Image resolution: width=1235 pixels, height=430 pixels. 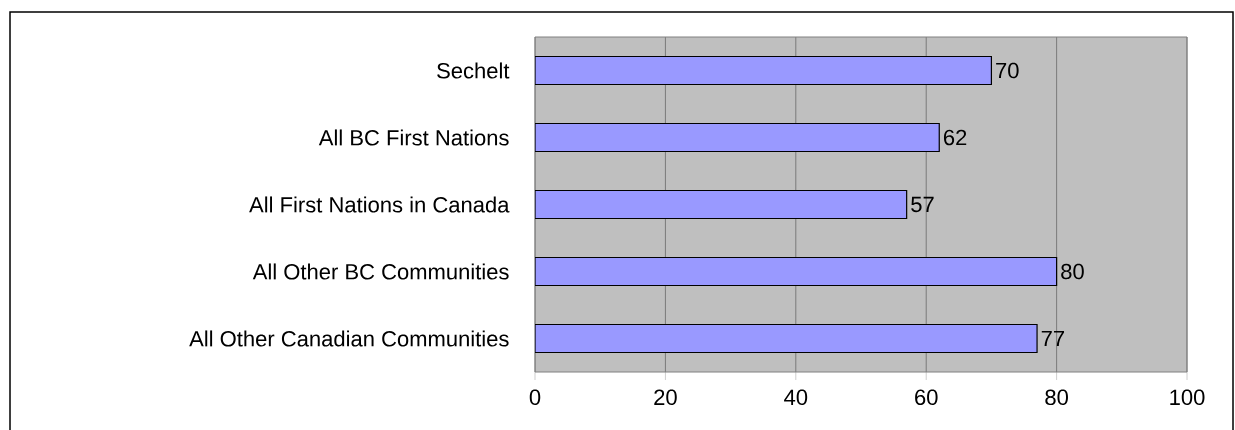 What do you see at coordinates (1056, 397) in the screenshot?
I see `x-tick-label: 80` at bounding box center [1056, 397].